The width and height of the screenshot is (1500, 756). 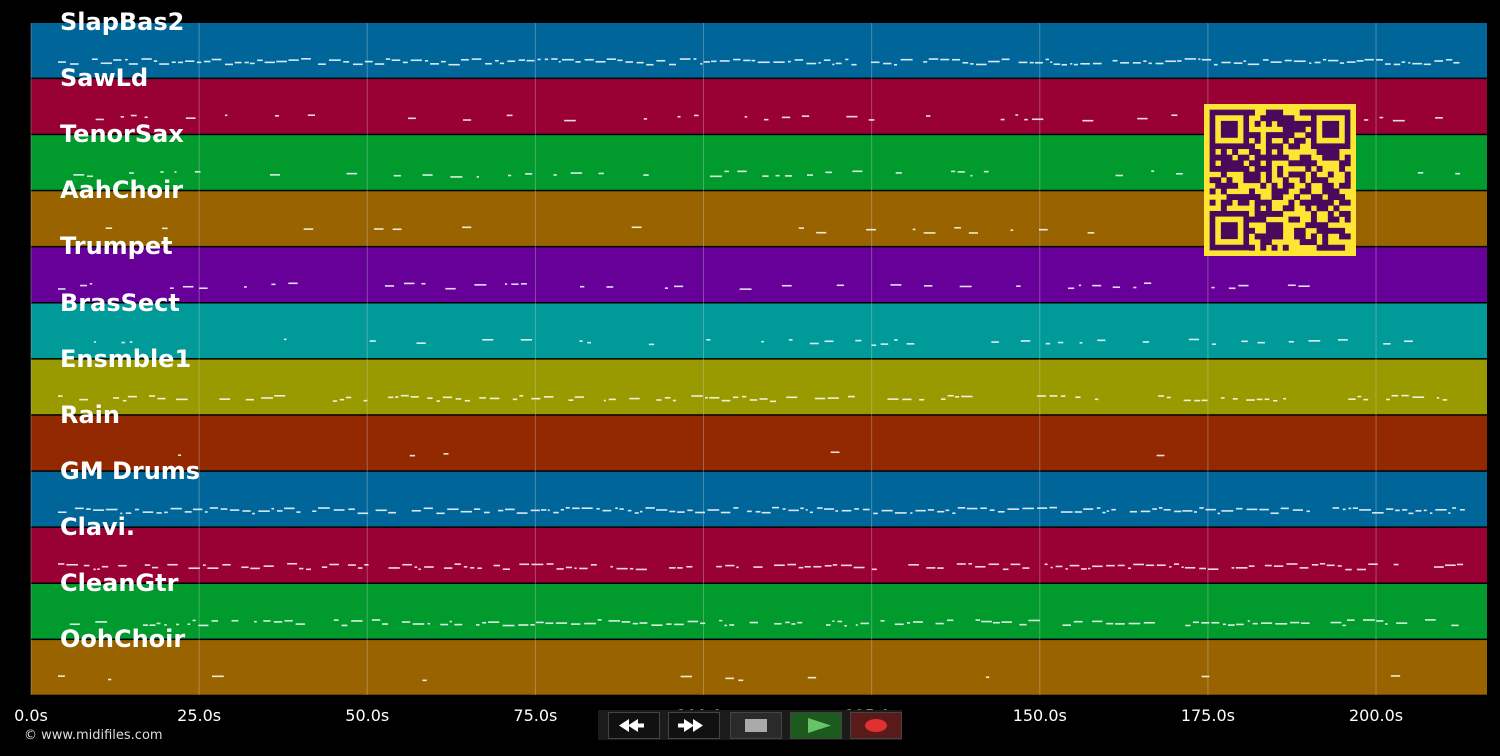 I want to click on track-label: SawLd, so click(x=104, y=78).